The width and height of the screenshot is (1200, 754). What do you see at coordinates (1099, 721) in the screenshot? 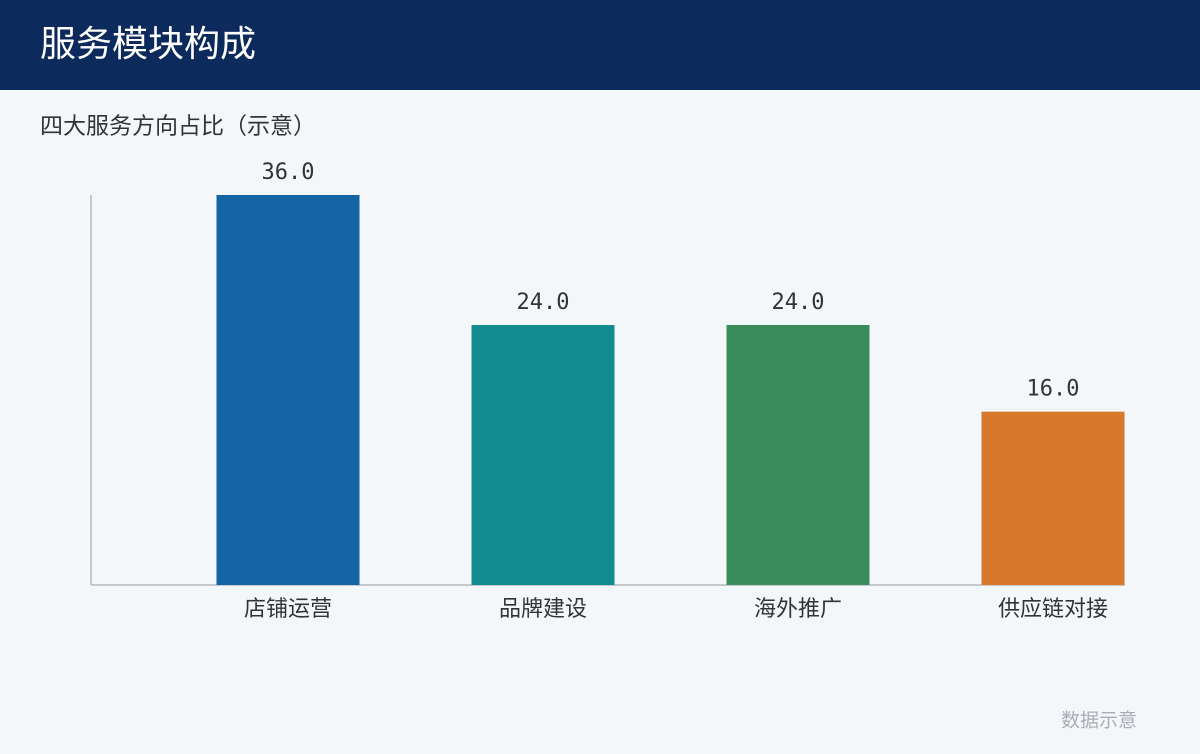
I see `footnote: 数据示意` at bounding box center [1099, 721].